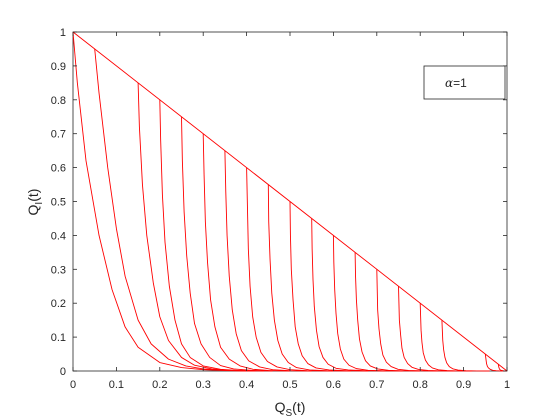  Describe the element at coordinates (58, 270) in the screenshot. I see `y-tick-label: 0.3` at that location.